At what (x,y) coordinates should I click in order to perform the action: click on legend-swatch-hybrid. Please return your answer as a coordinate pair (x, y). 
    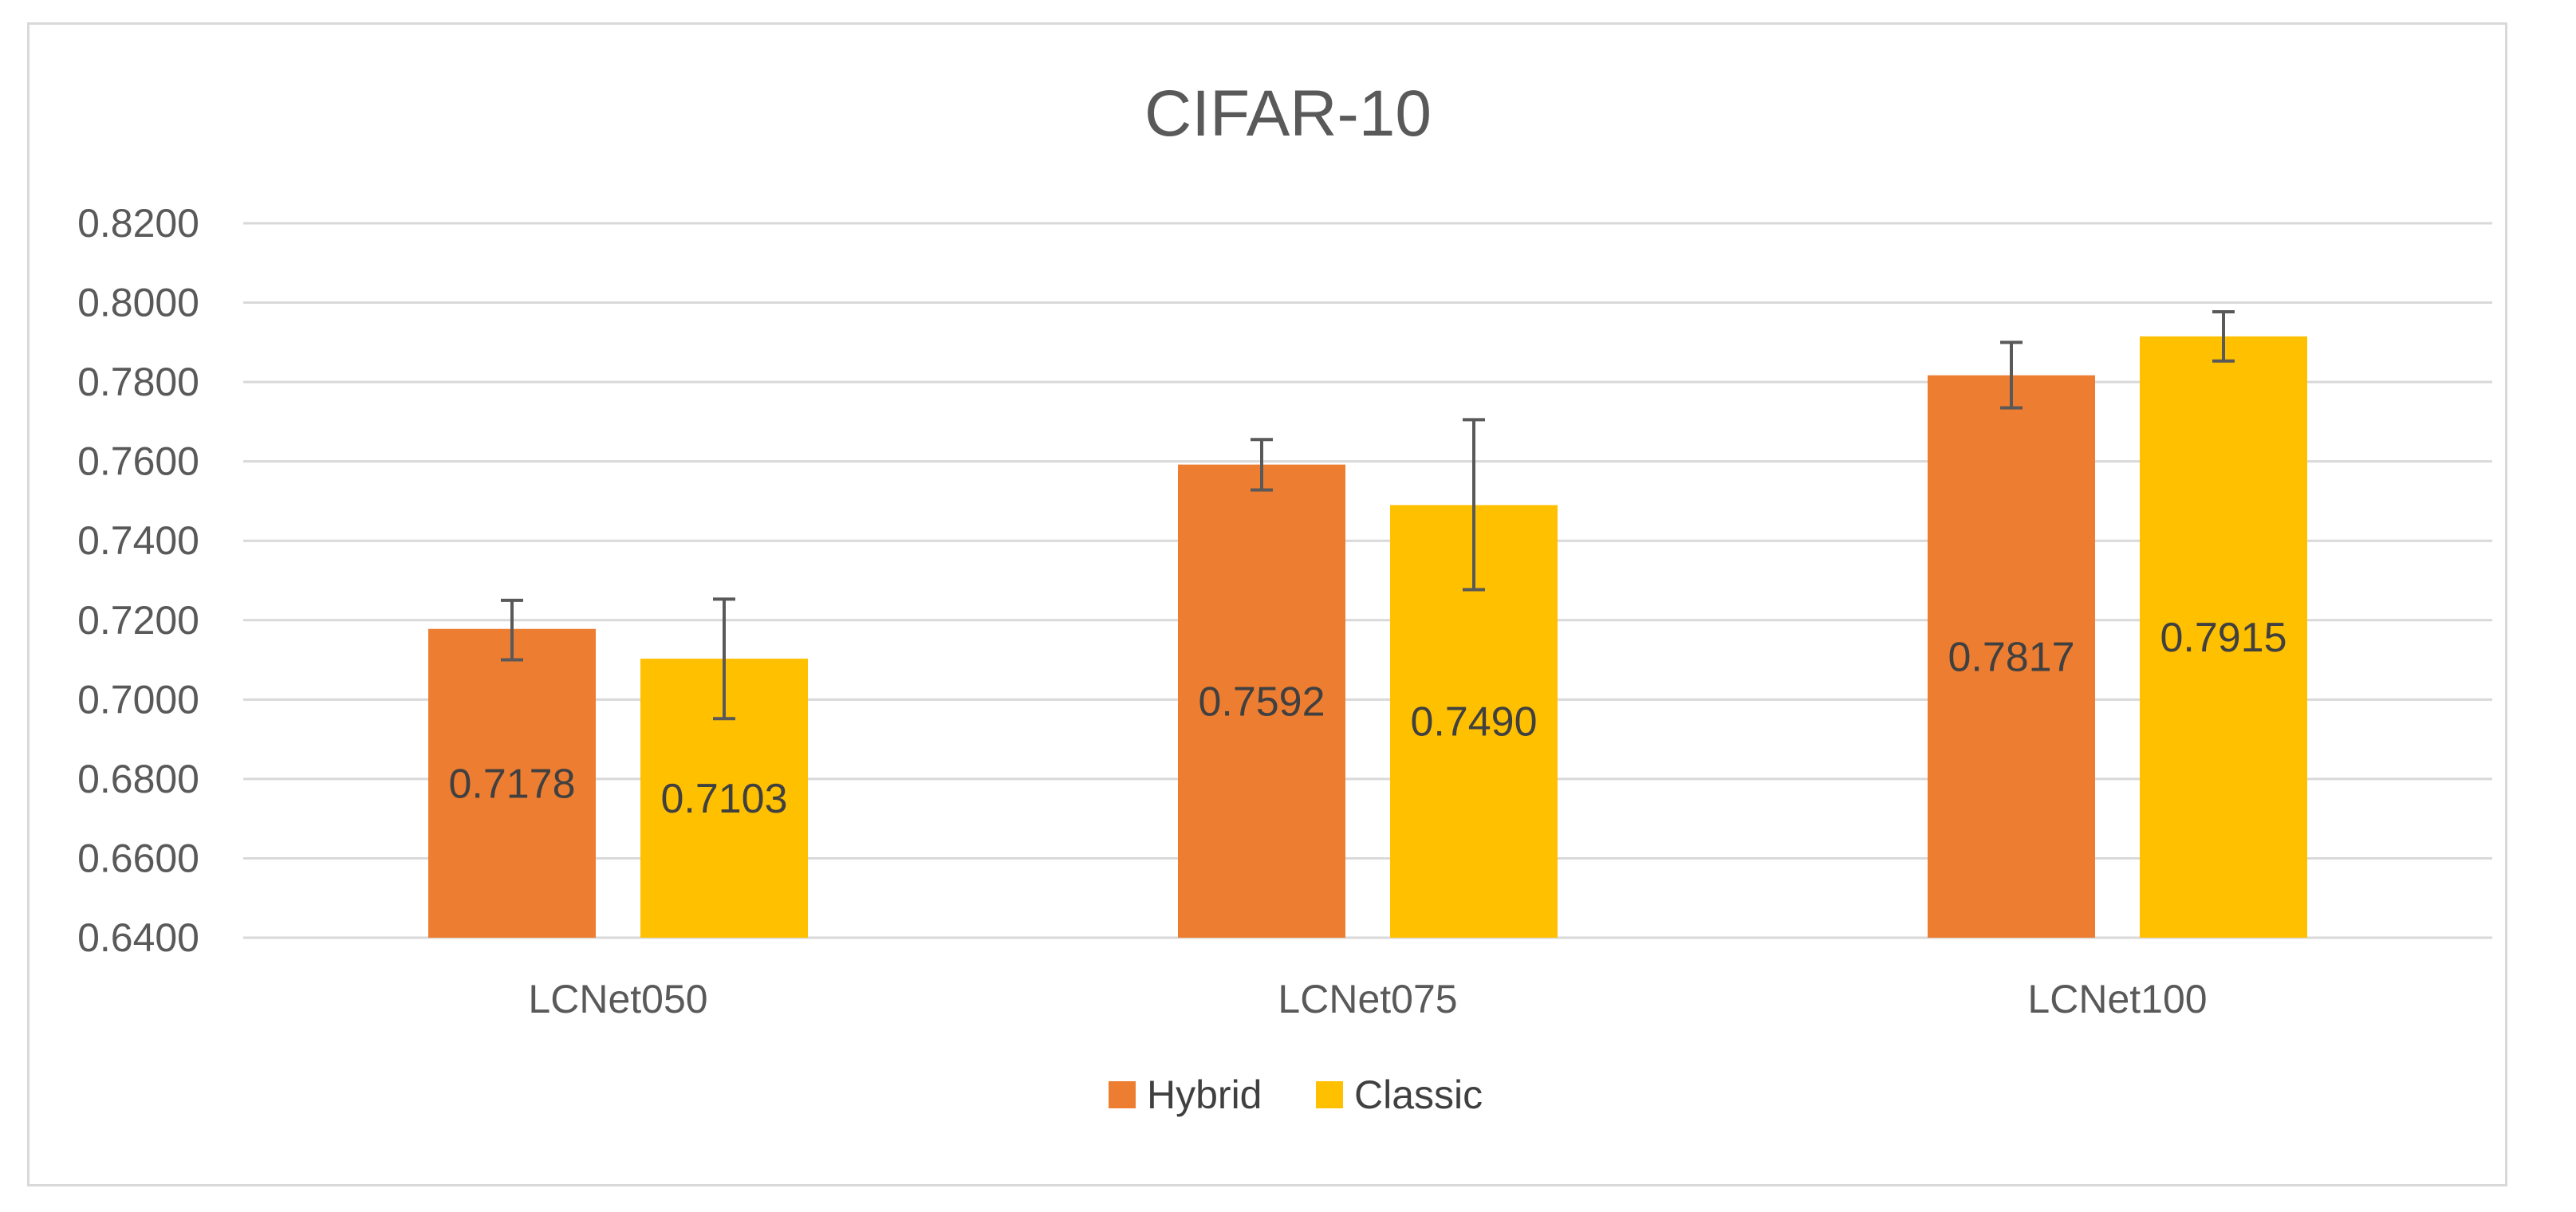
    Looking at the image, I should click on (1122, 1095).